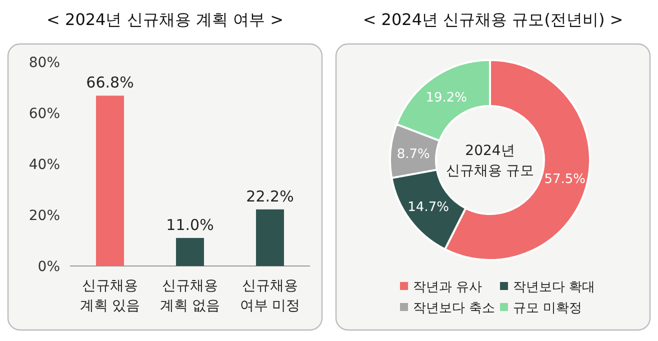 The image size is (658, 341). What do you see at coordinates (110, 83) in the screenshot?
I see `data-label: 66.8%` at bounding box center [110, 83].